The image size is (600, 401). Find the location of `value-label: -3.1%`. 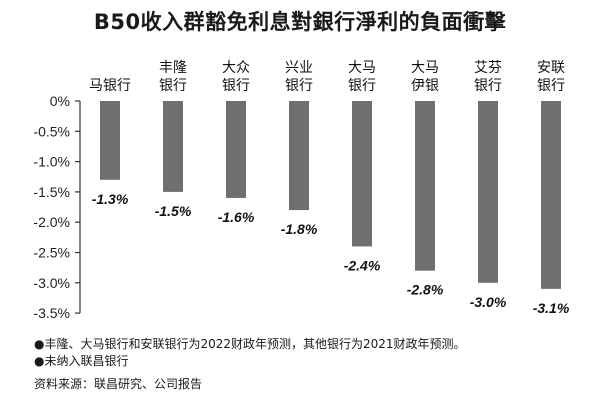

value-label: -3.1% is located at coordinates (551, 308).